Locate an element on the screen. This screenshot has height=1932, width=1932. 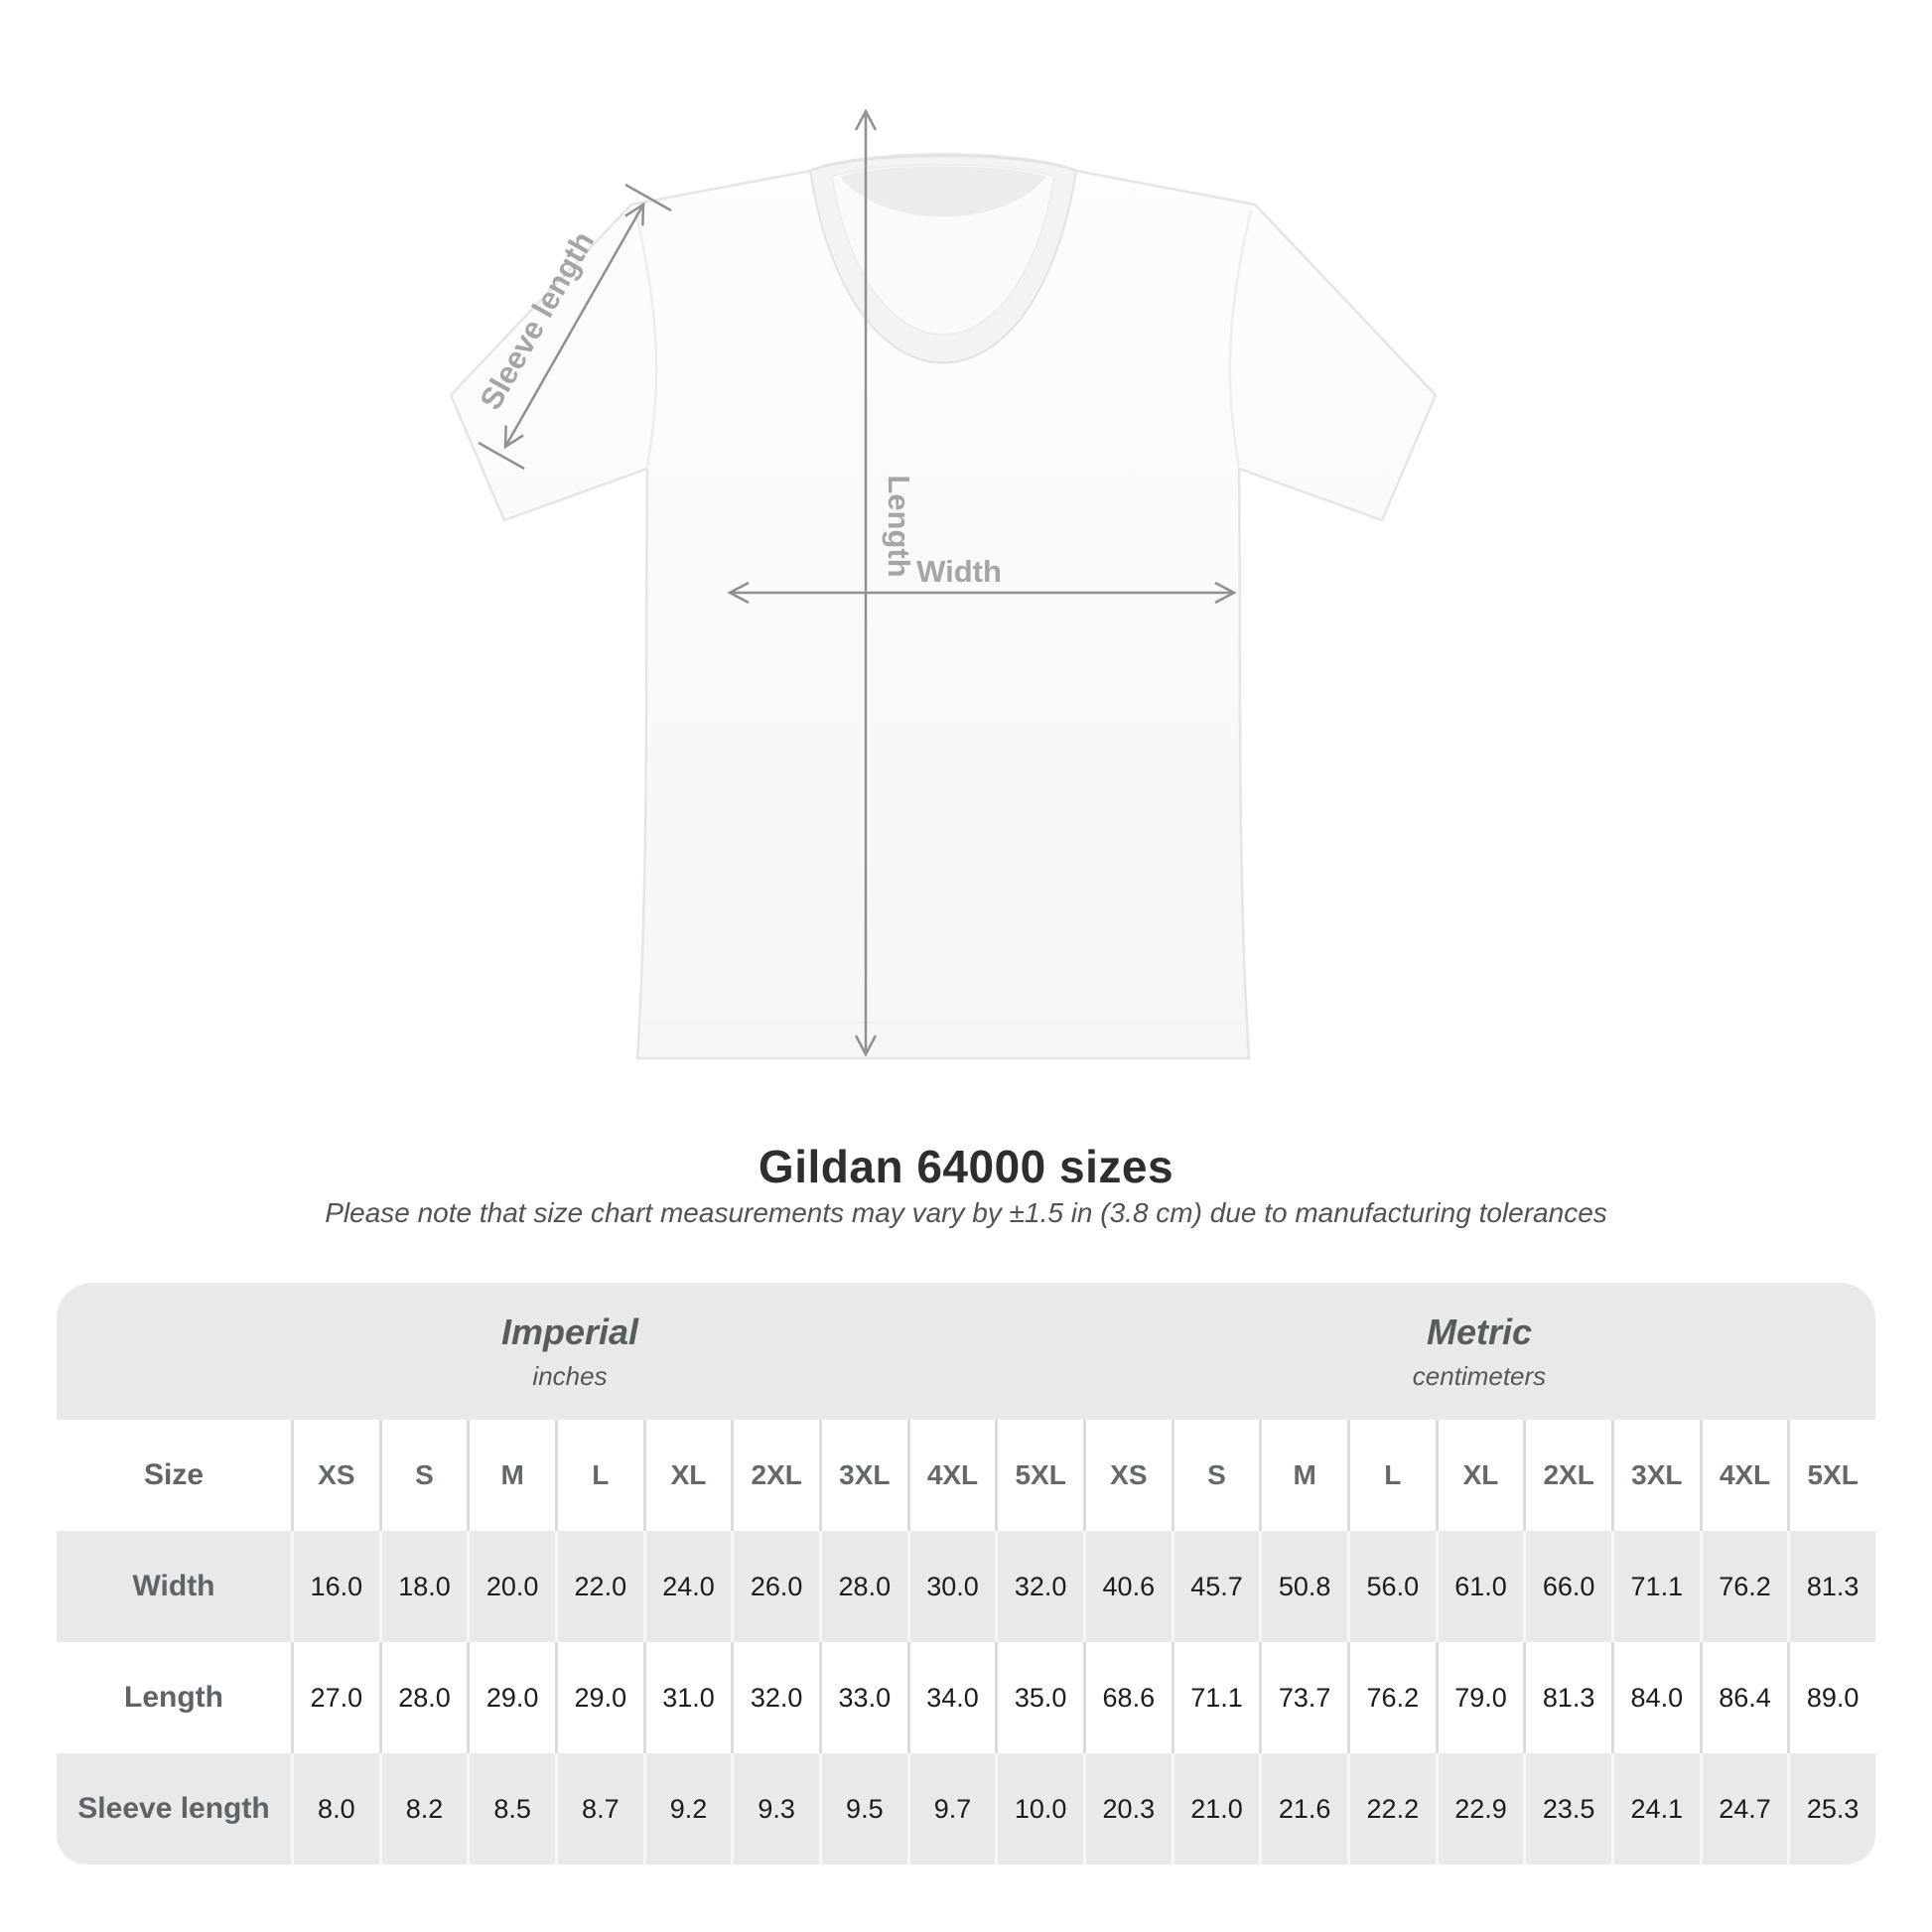
value-cell: 9.7 is located at coordinates (951, 1809).